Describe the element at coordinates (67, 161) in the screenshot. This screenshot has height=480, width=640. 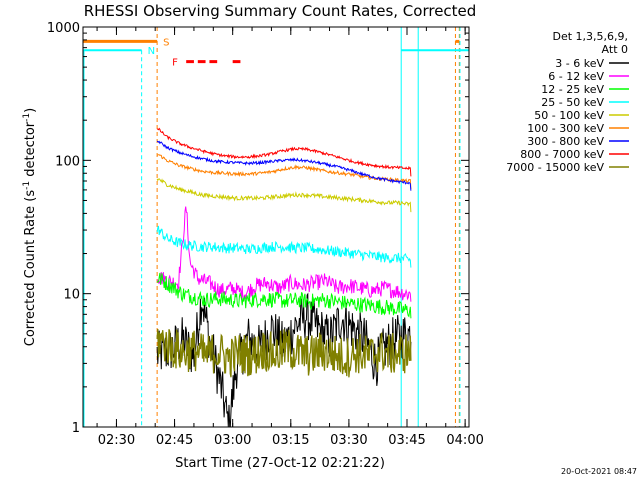
I see `y-tick-label: 100` at that location.